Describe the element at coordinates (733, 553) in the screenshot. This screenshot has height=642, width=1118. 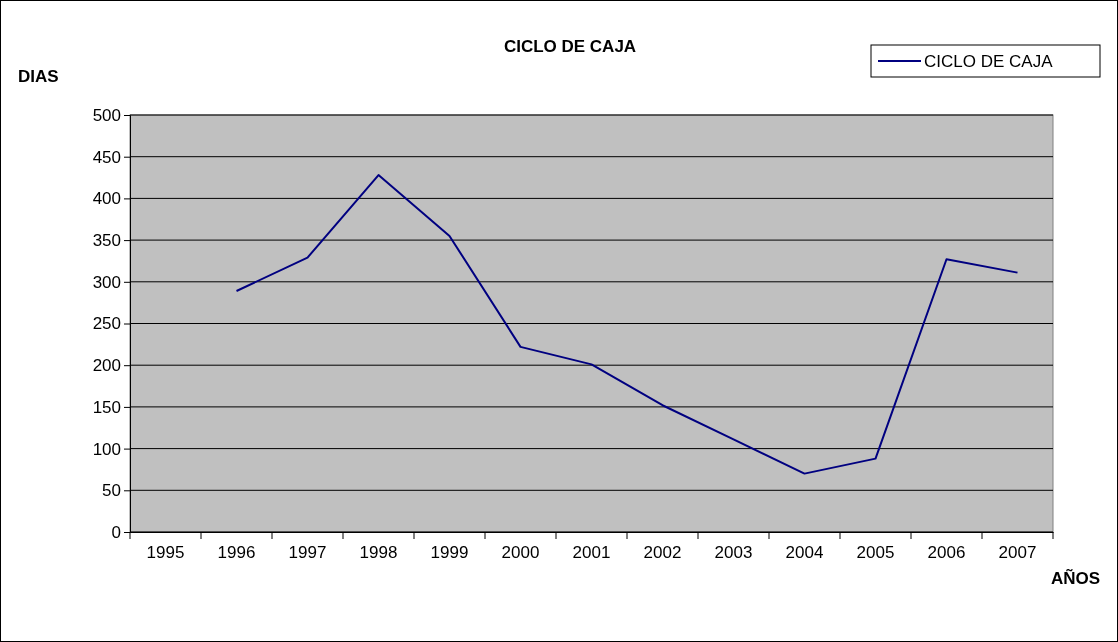
I see `x-tick-label: 2003` at that location.